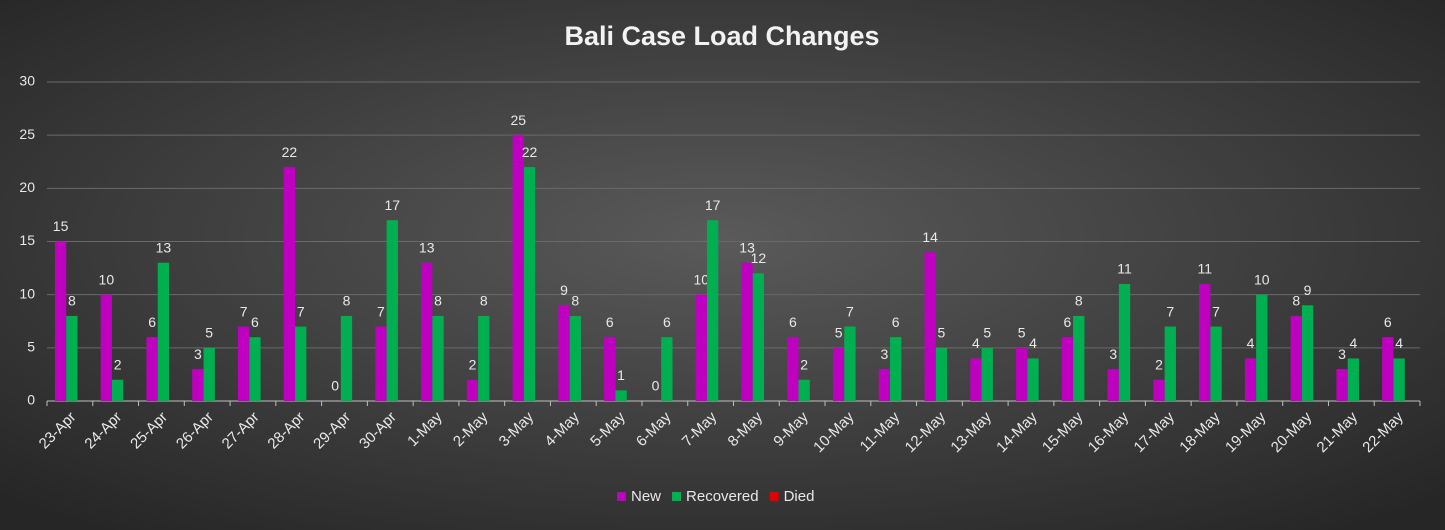 The height and width of the screenshot is (530, 1445). Describe the element at coordinates (290, 152) in the screenshot. I see `data-label: 22` at that location.